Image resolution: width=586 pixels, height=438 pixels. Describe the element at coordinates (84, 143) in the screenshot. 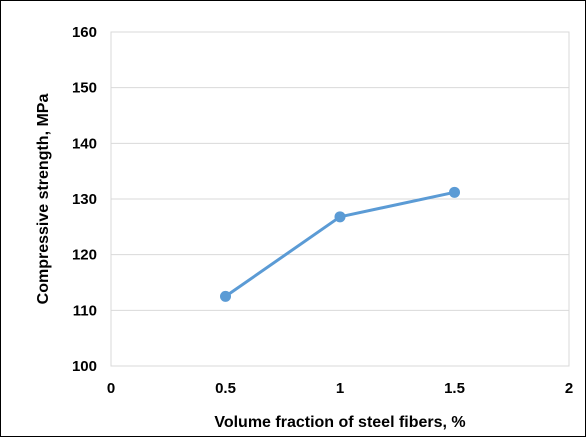

I see `y-tick-label: 140` at that location.